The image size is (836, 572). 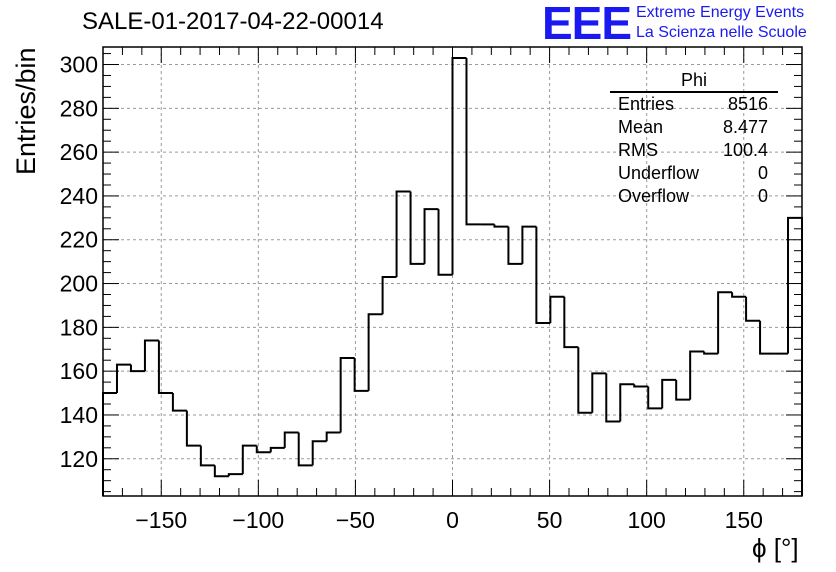 I want to click on stats-label: RMS, so click(x=638, y=150).